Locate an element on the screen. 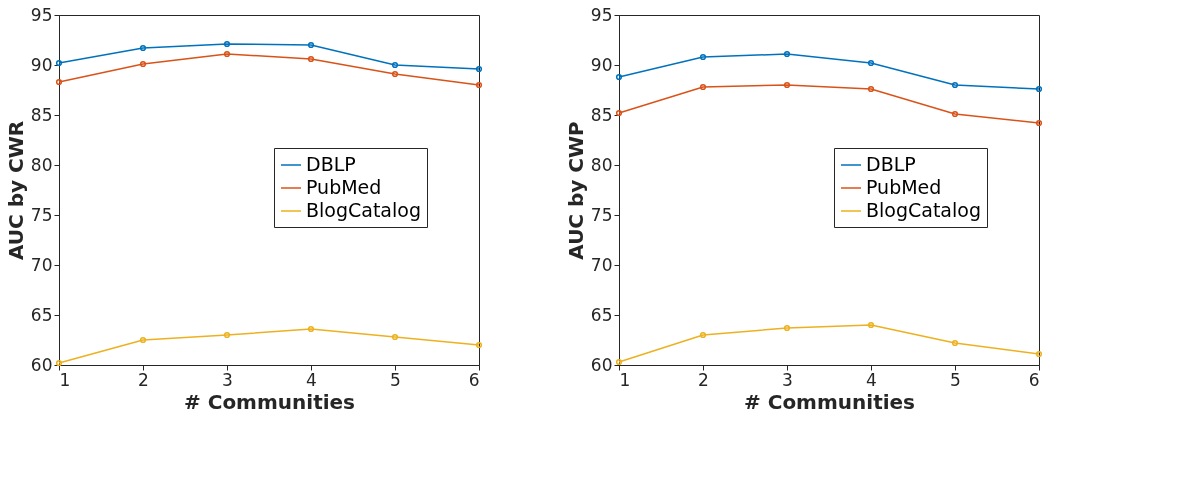 This screenshot has height=483, width=1184. y-axis-title: AUC by CWP is located at coordinates (575, 190).